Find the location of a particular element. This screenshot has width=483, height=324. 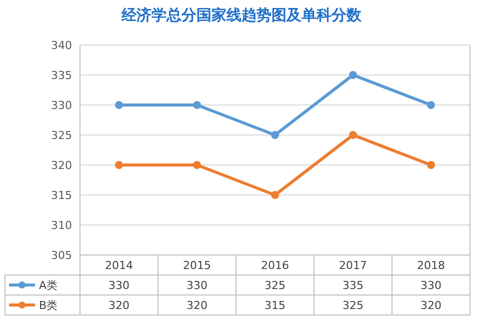

y-tick-label: 335 is located at coordinates (61, 75).